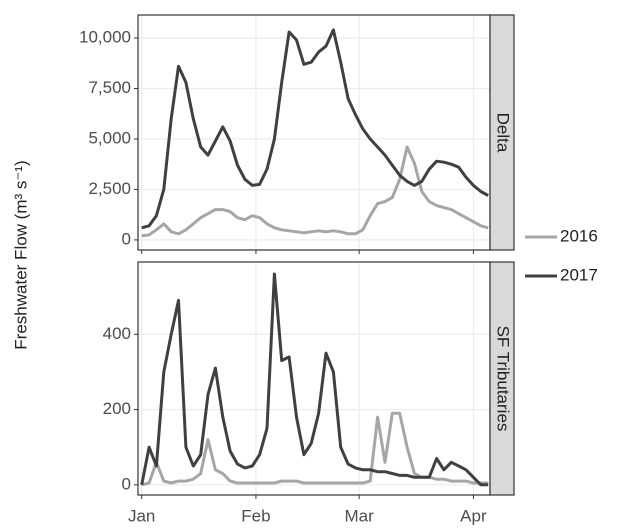 Image resolution: width=644 pixels, height=529 pixels. What do you see at coordinates (255, 515) in the screenshot?
I see `x-tick-label: Feb` at bounding box center [255, 515].